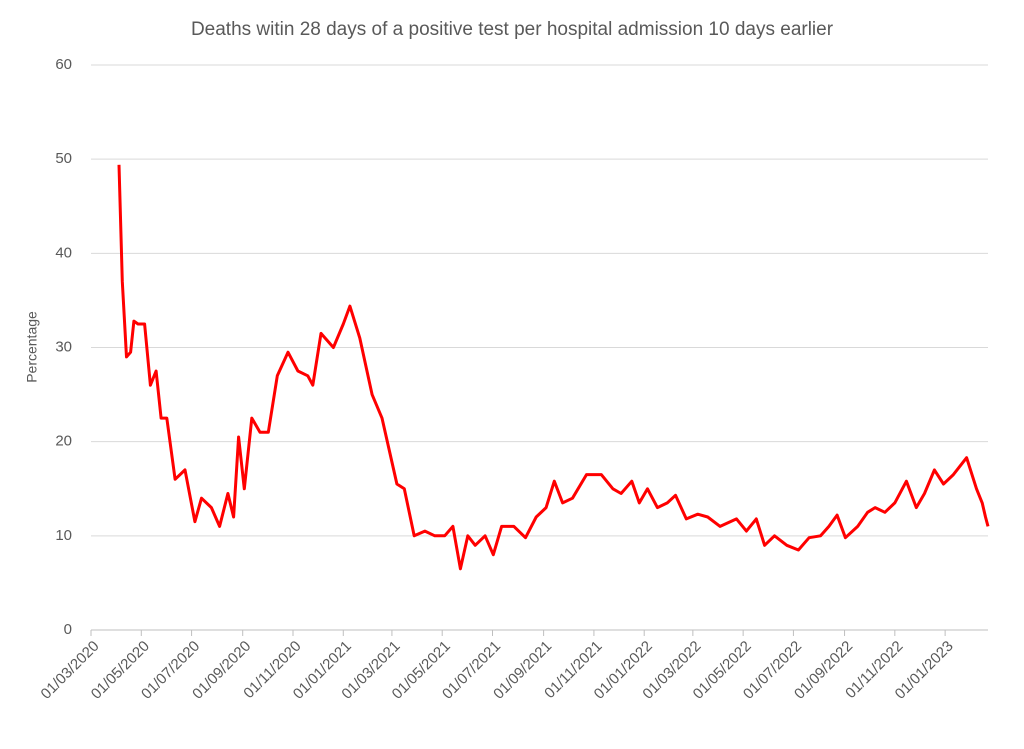  I want to click on y-tick-label: 60, so click(63, 64).